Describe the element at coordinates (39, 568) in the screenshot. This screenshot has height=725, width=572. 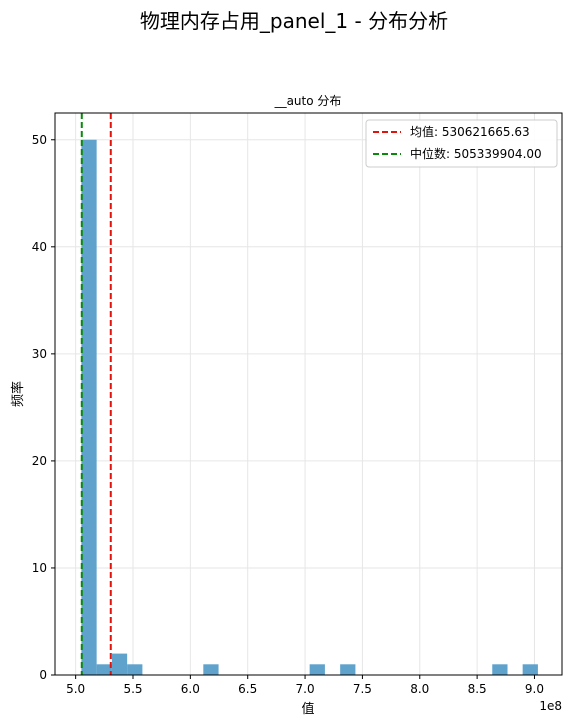
I see `y-tick-label-1: 10` at that location.